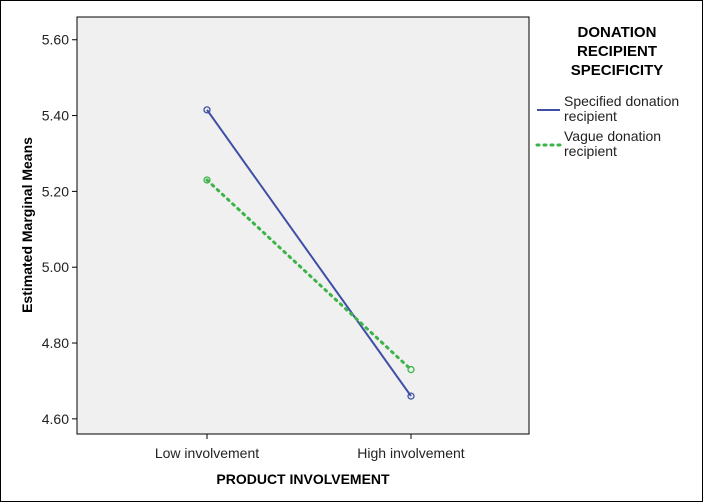 Image resolution: width=703 pixels, height=502 pixels. Describe the element at coordinates (410, 453) in the screenshot. I see `x-tick-label: High involvement` at that location.